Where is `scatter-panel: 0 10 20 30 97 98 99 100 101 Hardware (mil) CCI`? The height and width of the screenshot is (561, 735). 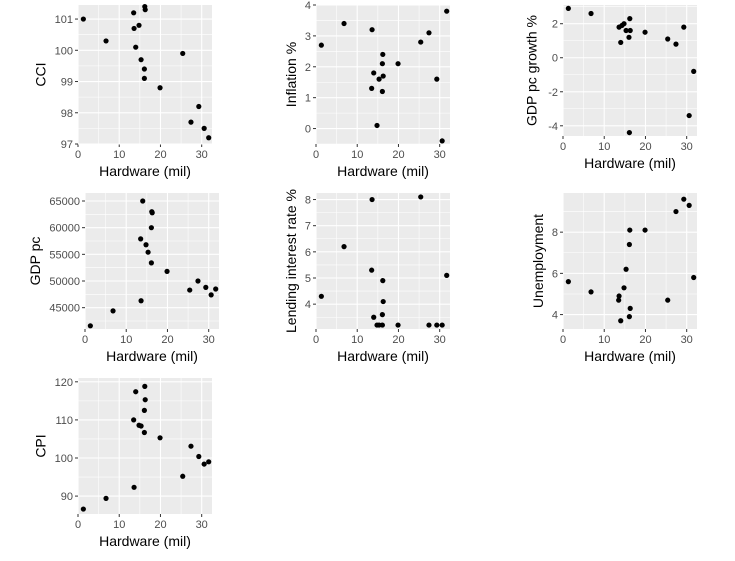 scatter-panel: 0 10 20 30 97 98 99 100 101 Hardware (mil) CCI is located at coordinates (122, 91).